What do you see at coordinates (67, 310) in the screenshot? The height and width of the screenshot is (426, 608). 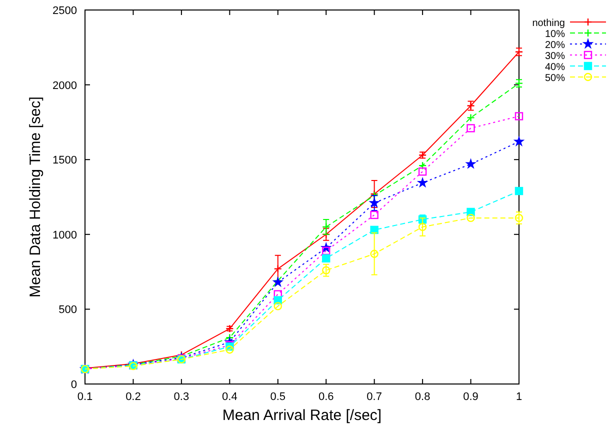 I see `y-tick-label: 500` at bounding box center [67, 310].